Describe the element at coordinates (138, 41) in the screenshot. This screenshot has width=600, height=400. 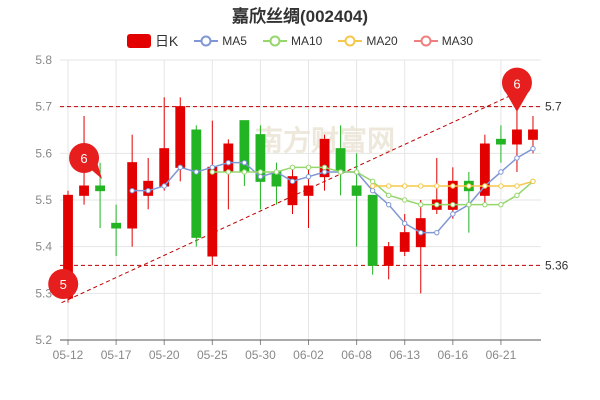
I see `candle-swatch-icon` at that location.